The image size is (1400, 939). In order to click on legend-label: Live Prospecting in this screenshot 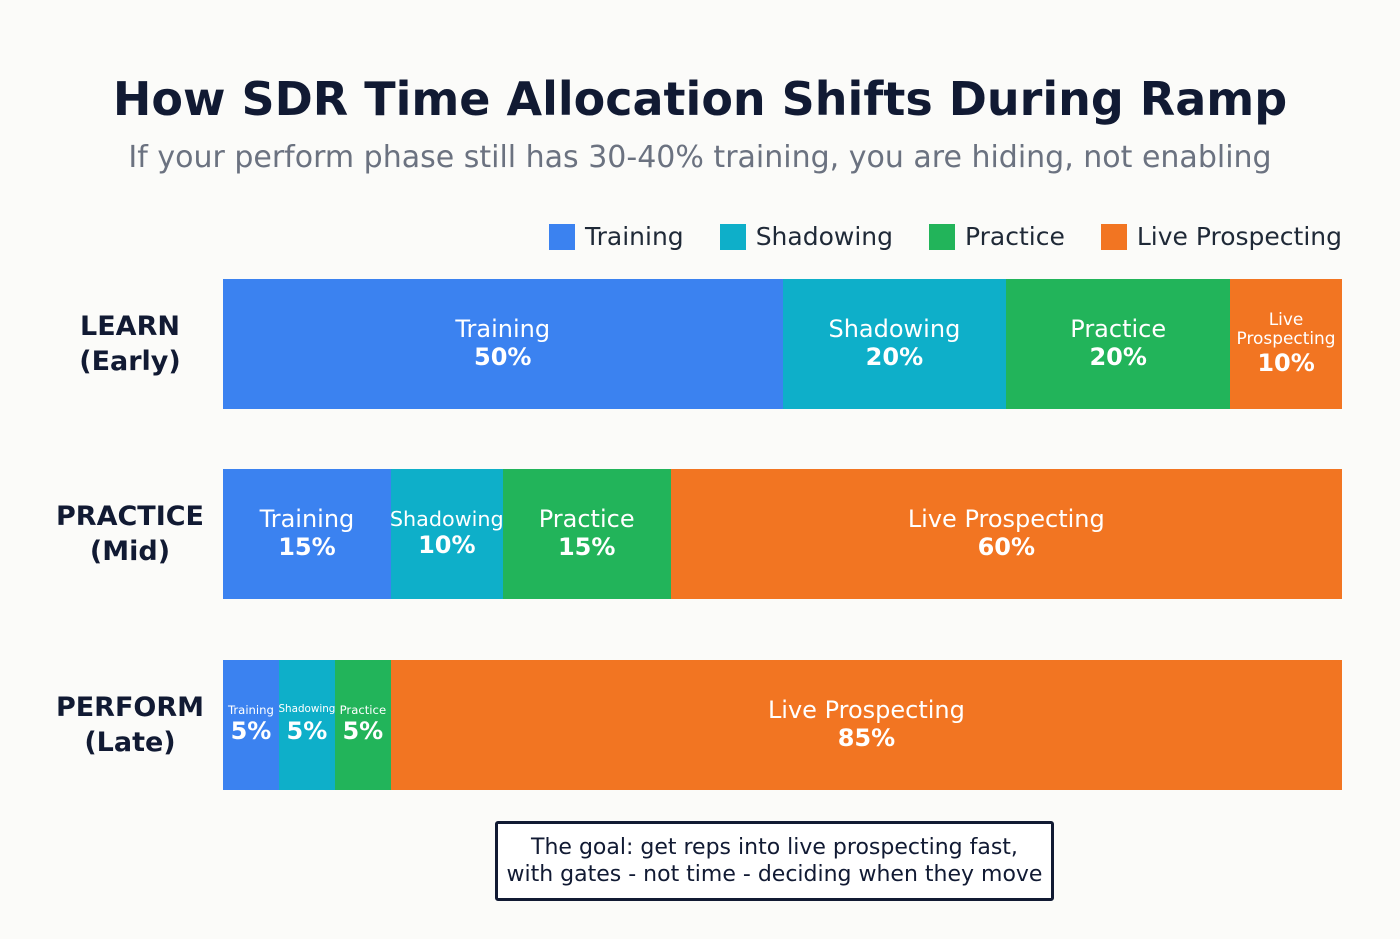, I will do `click(1239, 236)`.